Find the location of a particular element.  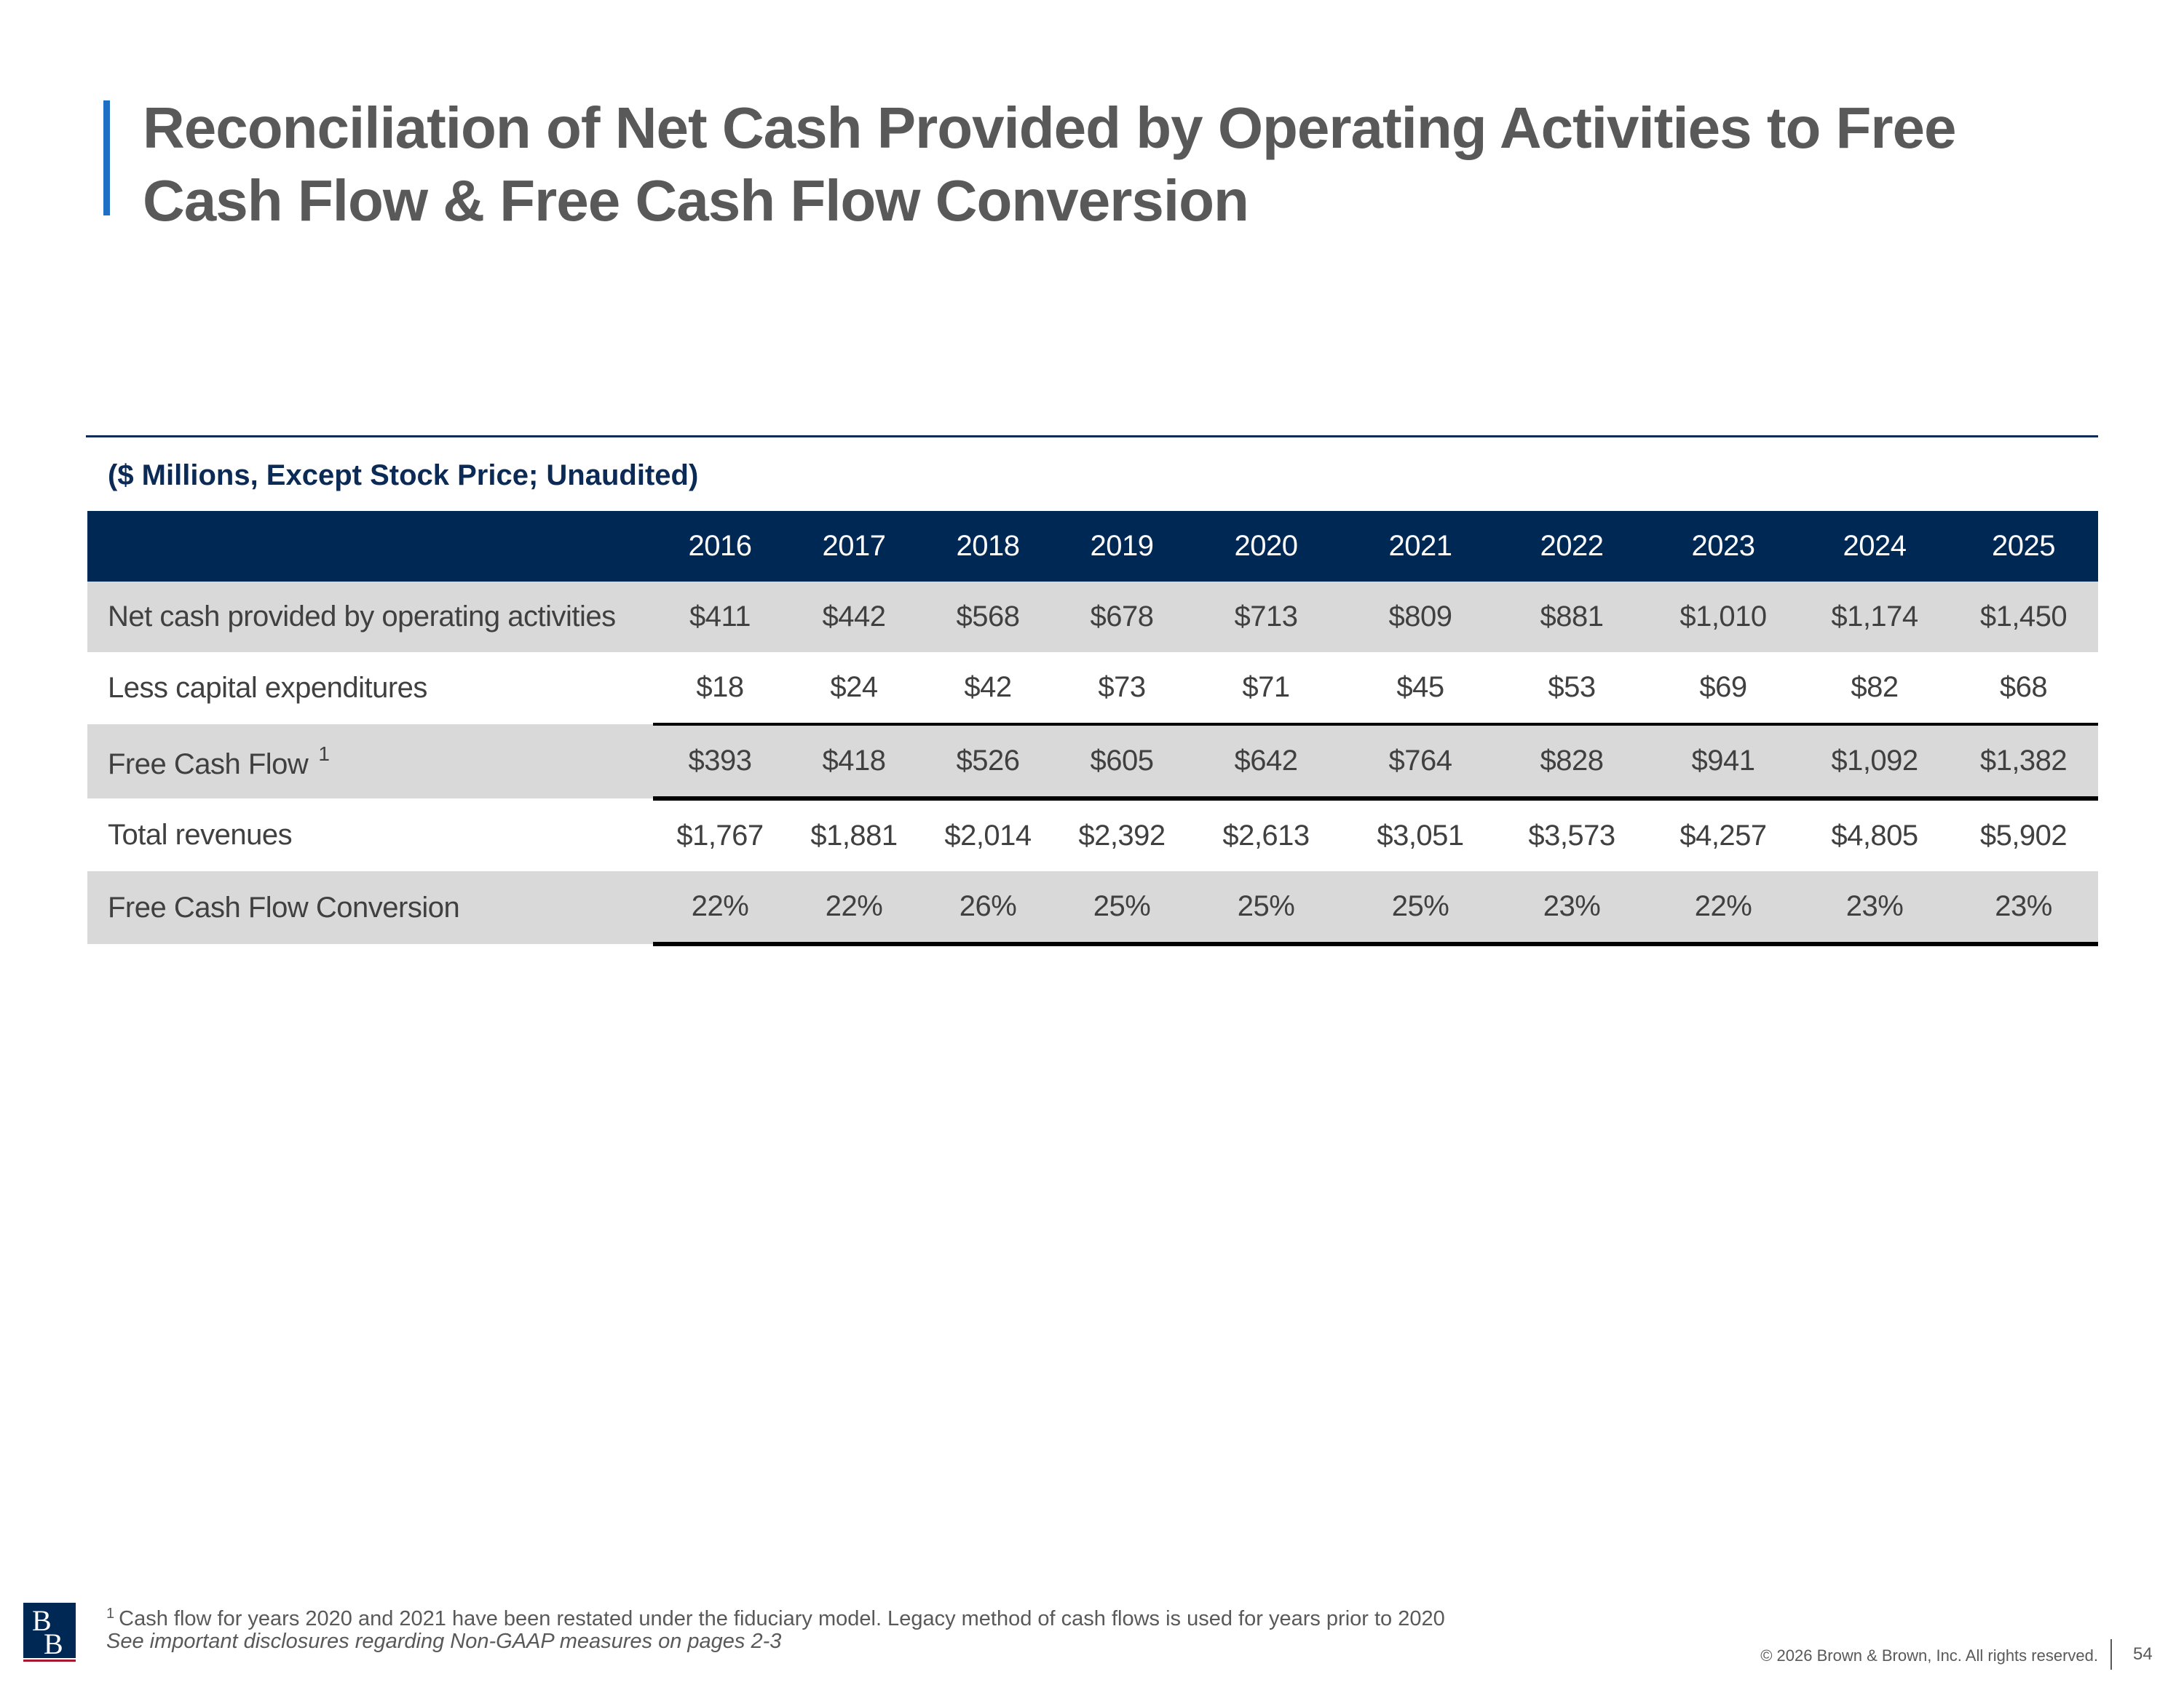

cell-value: $393 is located at coordinates (720, 760).